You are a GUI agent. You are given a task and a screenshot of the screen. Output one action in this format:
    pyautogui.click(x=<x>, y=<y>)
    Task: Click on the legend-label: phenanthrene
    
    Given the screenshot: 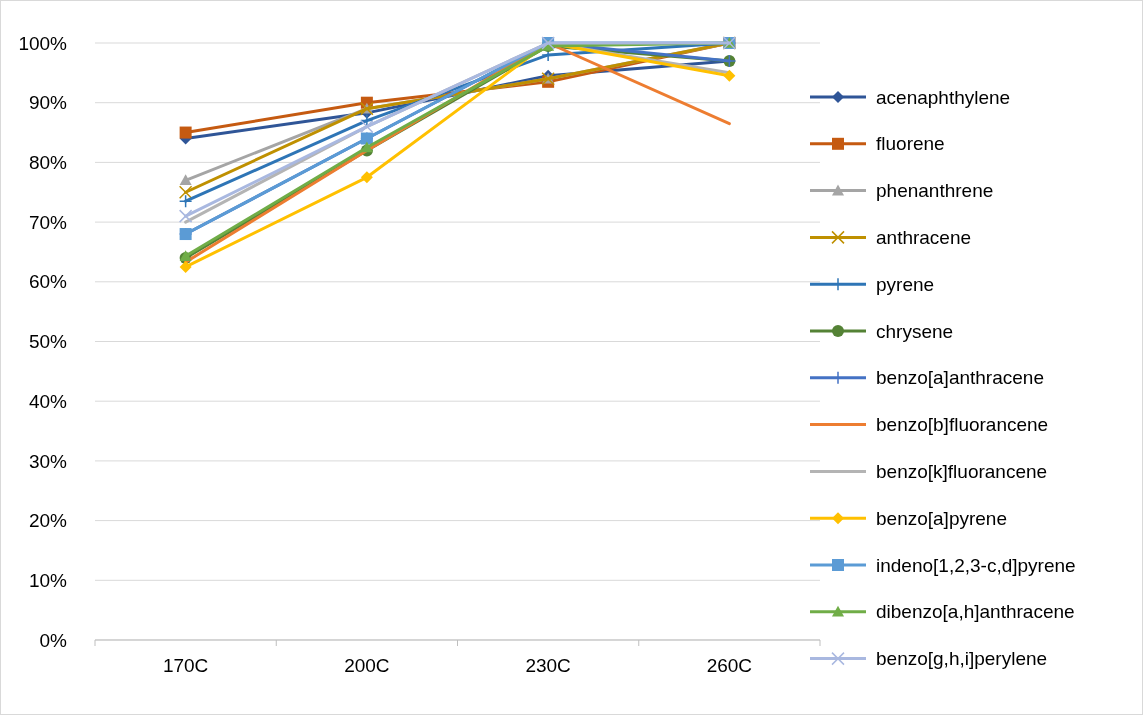 What is the action you would take?
    pyautogui.click(x=935, y=191)
    